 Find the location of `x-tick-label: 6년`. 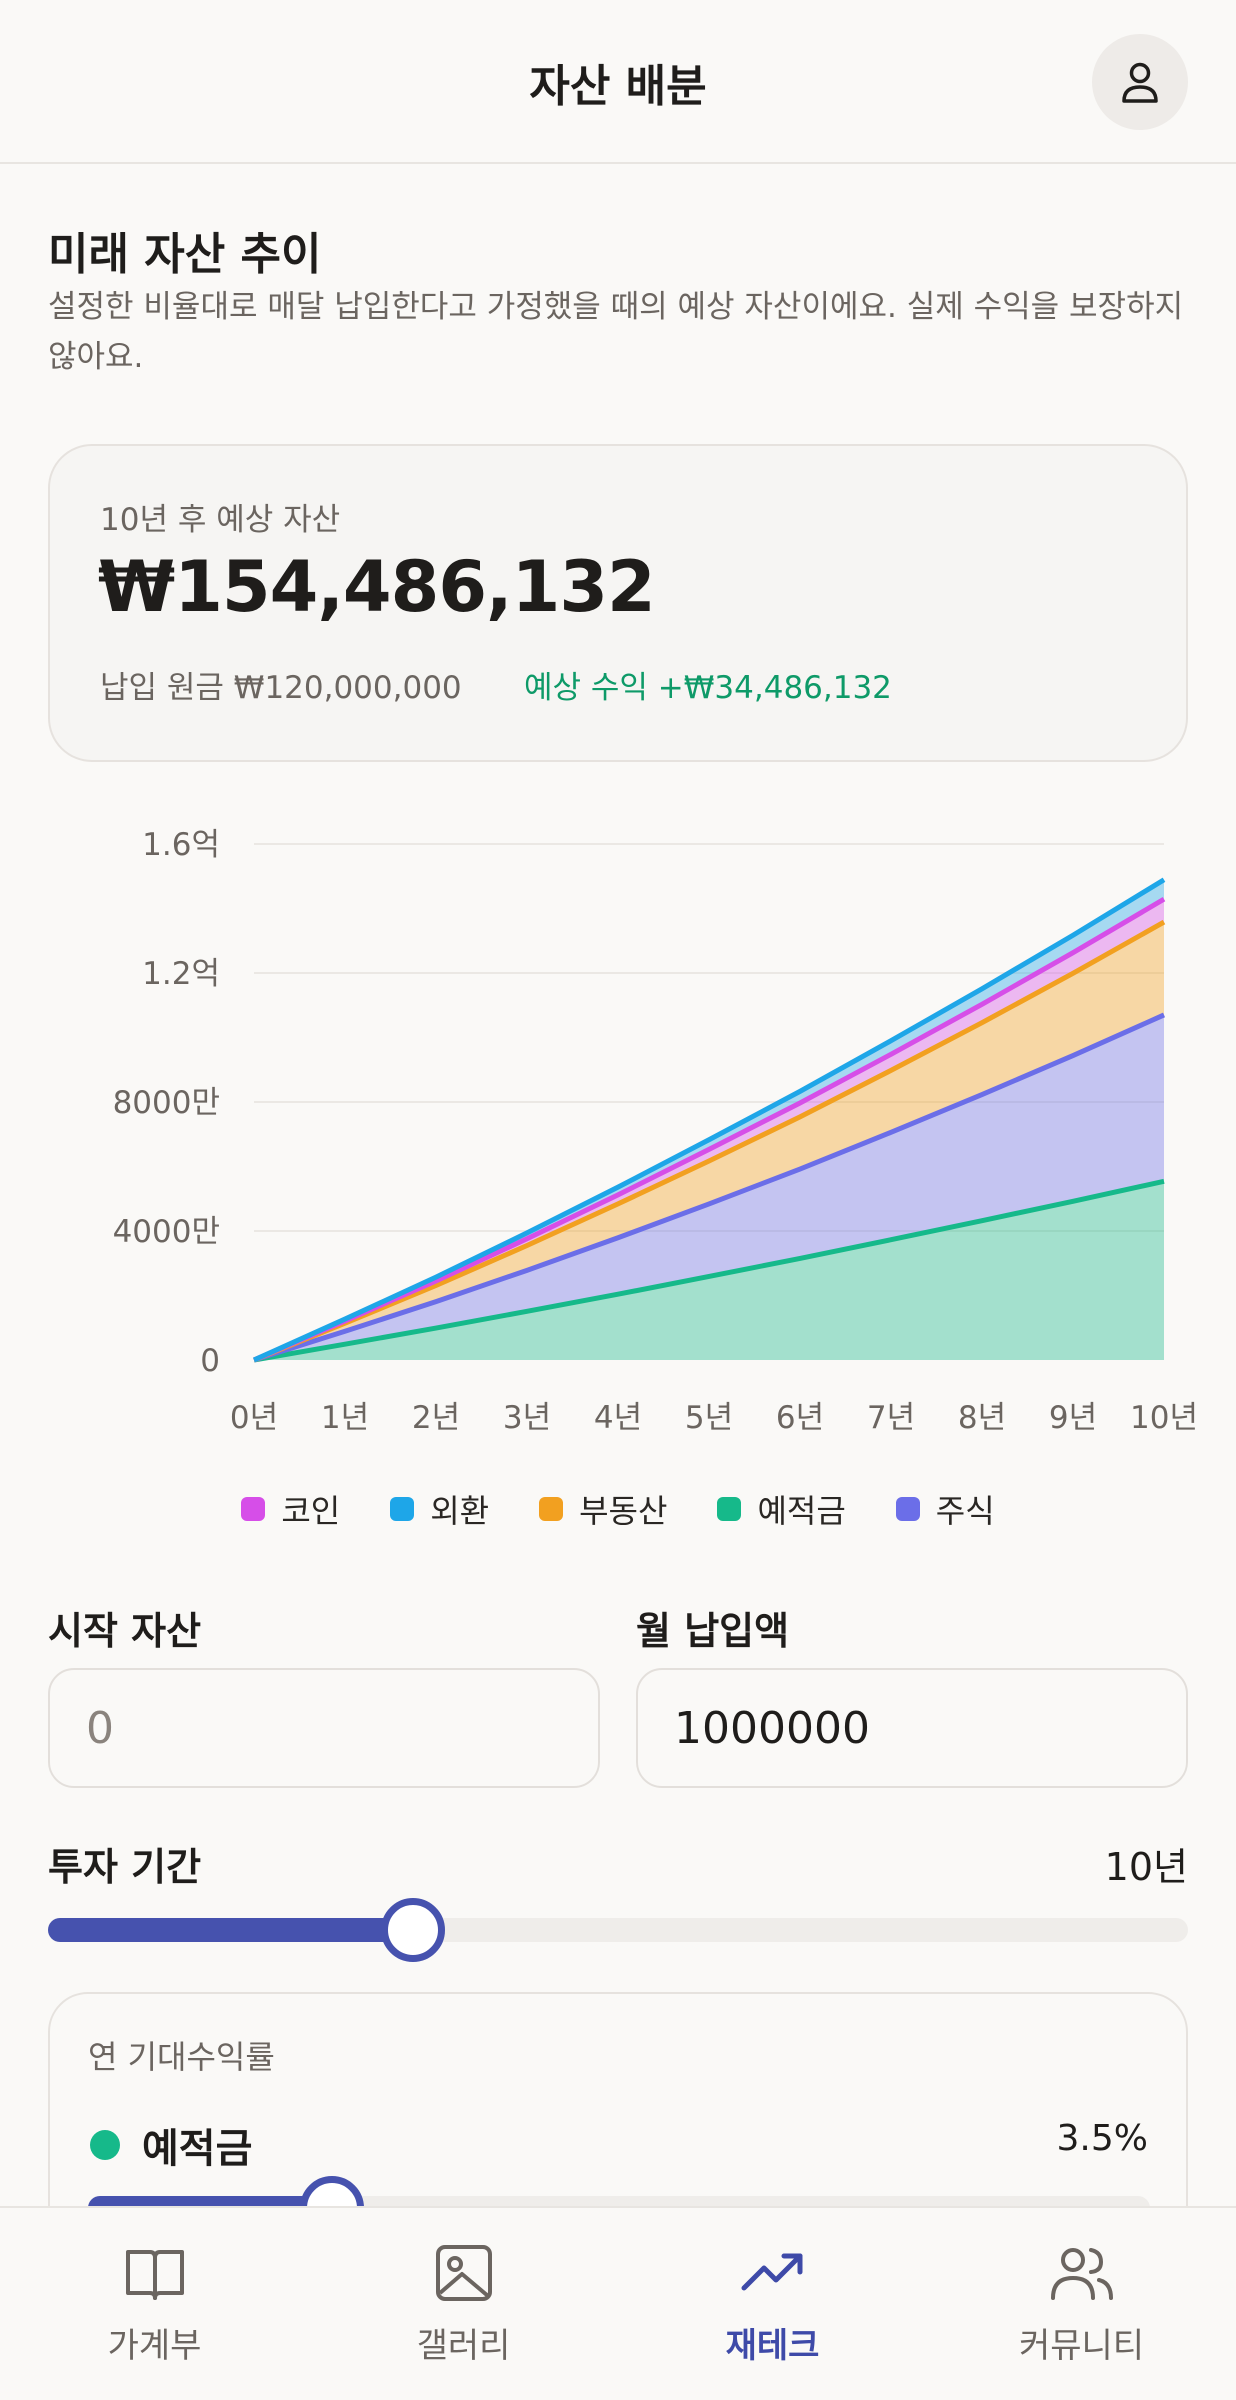

x-tick-label: 6년 is located at coordinates (800, 1418).